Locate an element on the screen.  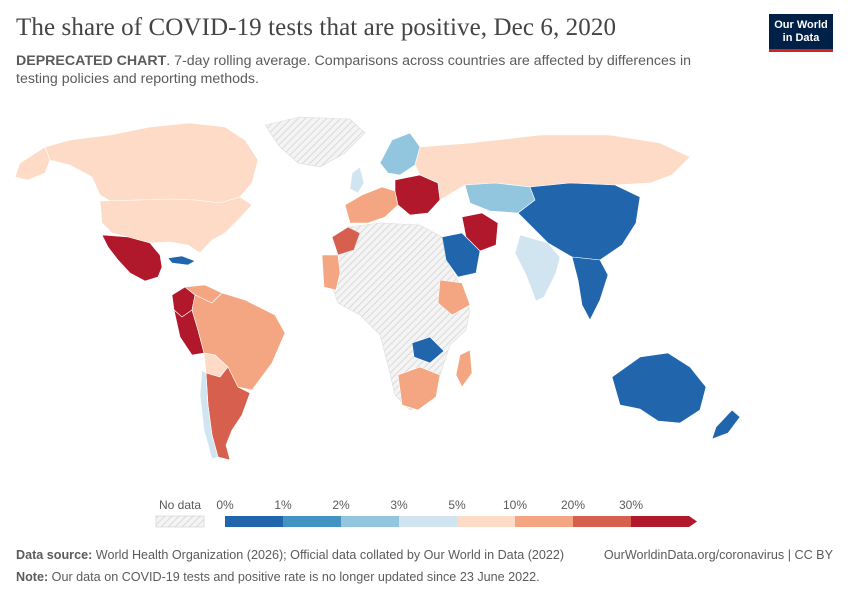
legend-no-data-swatch is located at coordinates (180, 521).